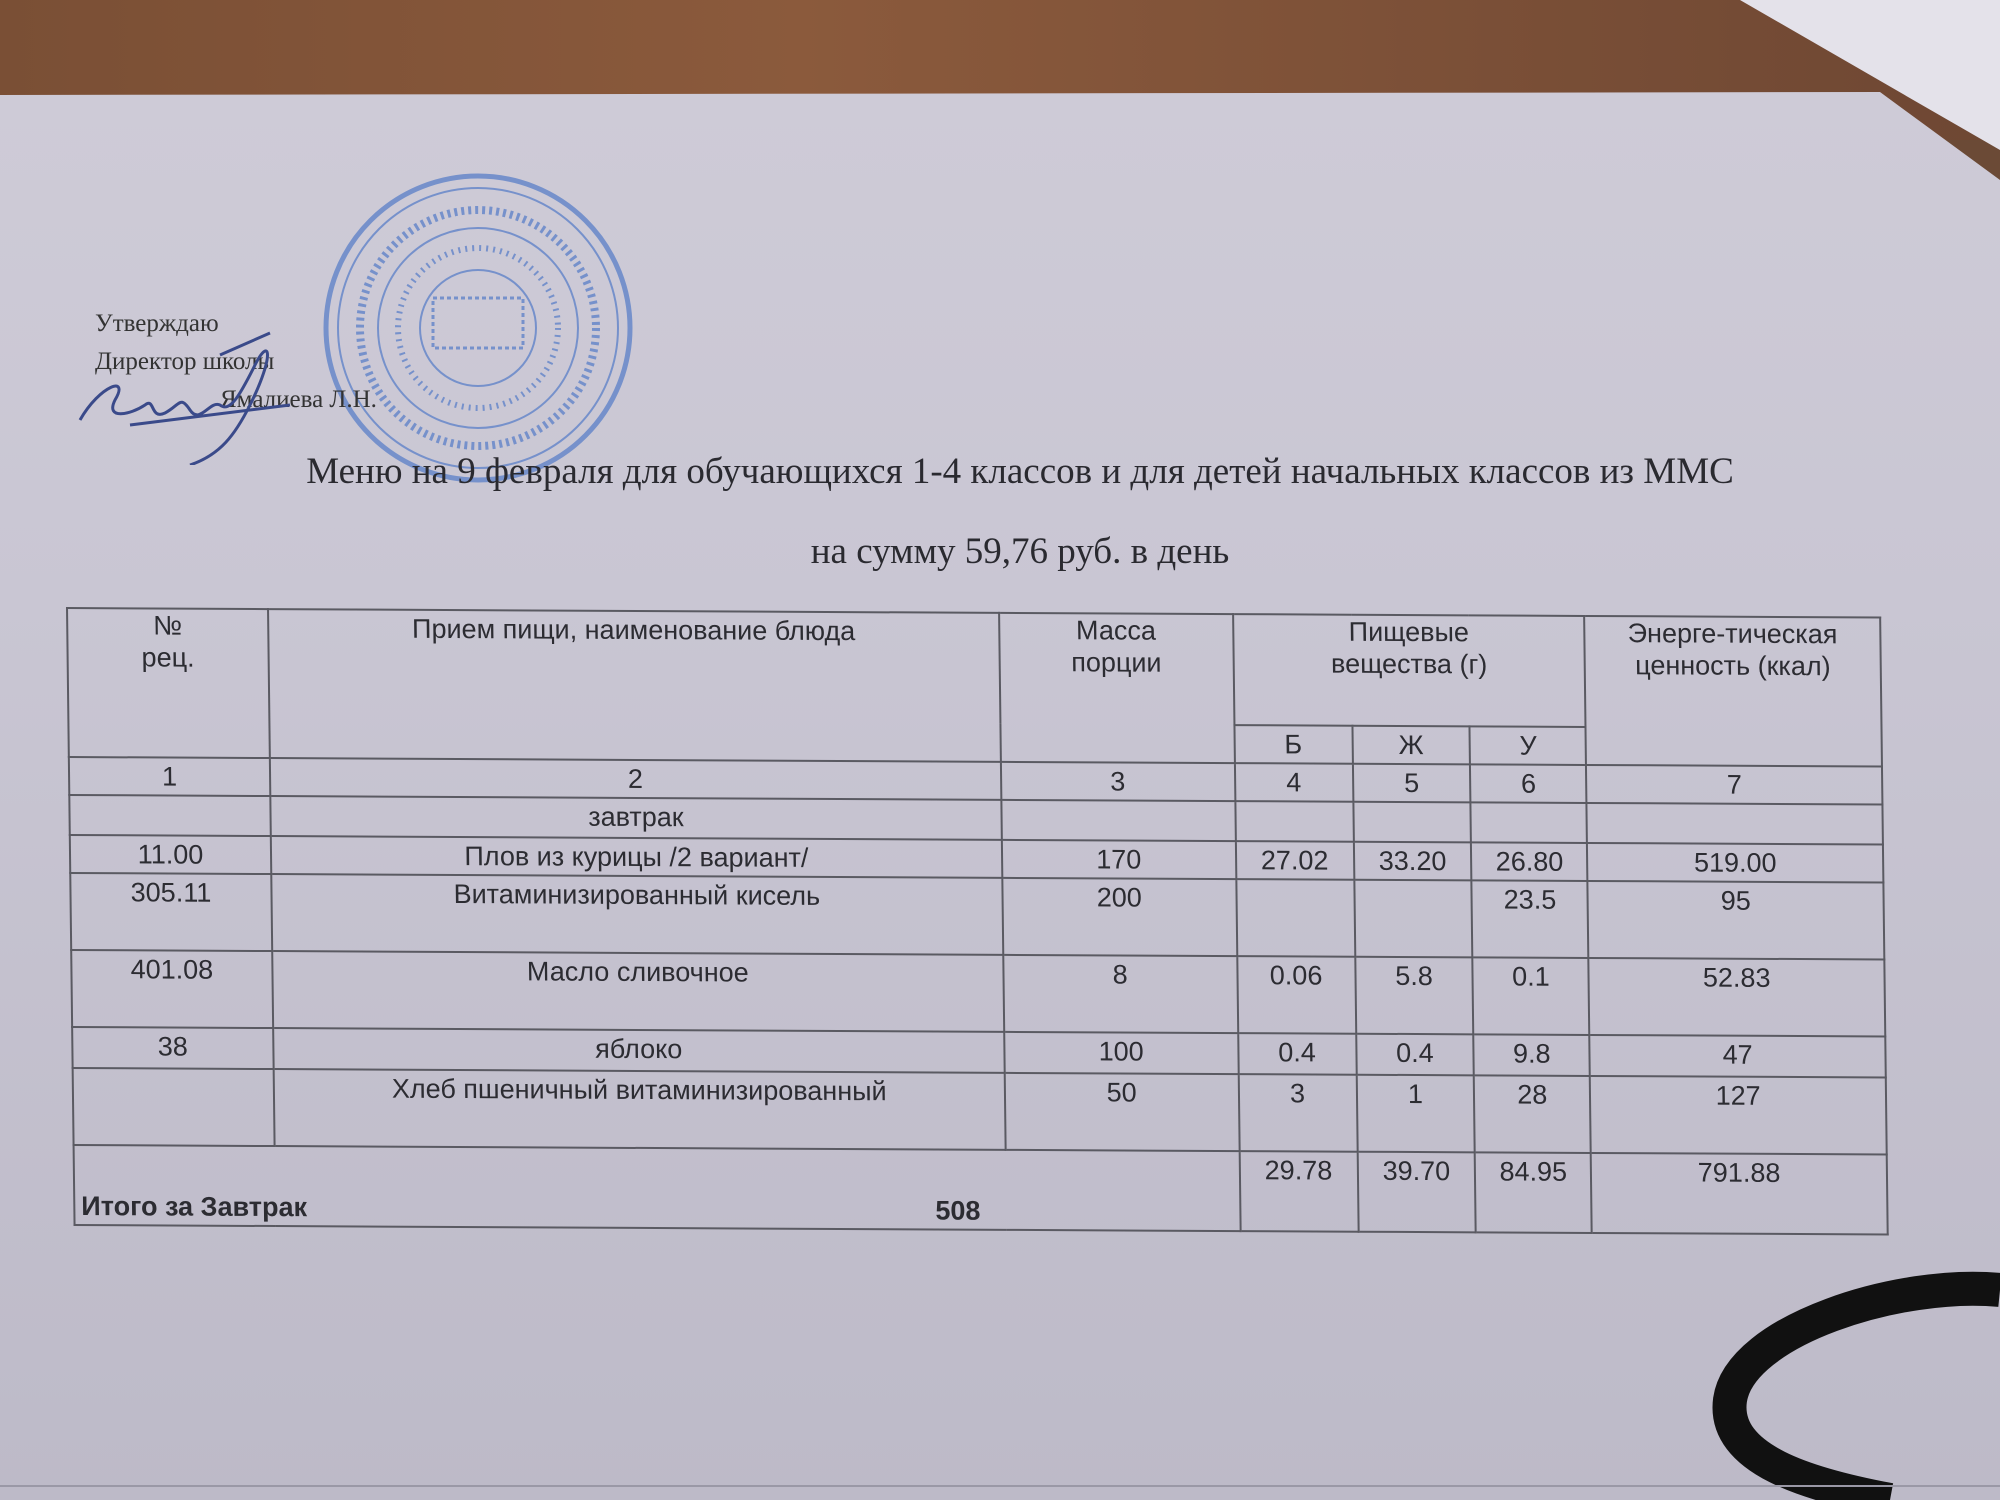 This screenshot has height=1500, width=2000. What do you see at coordinates (1412, 861) in the screenshot?
I see `fat: 33.20` at bounding box center [1412, 861].